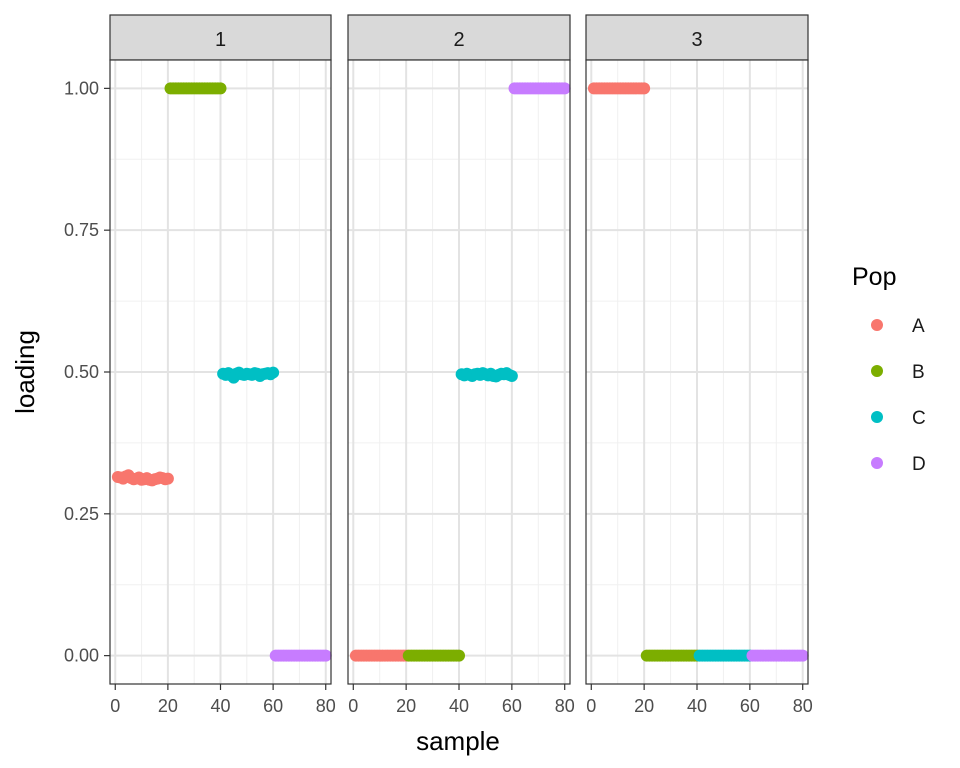 The width and height of the screenshot is (960, 768). What do you see at coordinates (874, 277) in the screenshot?
I see `legend-title: Pop` at bounding box center [874, 277].